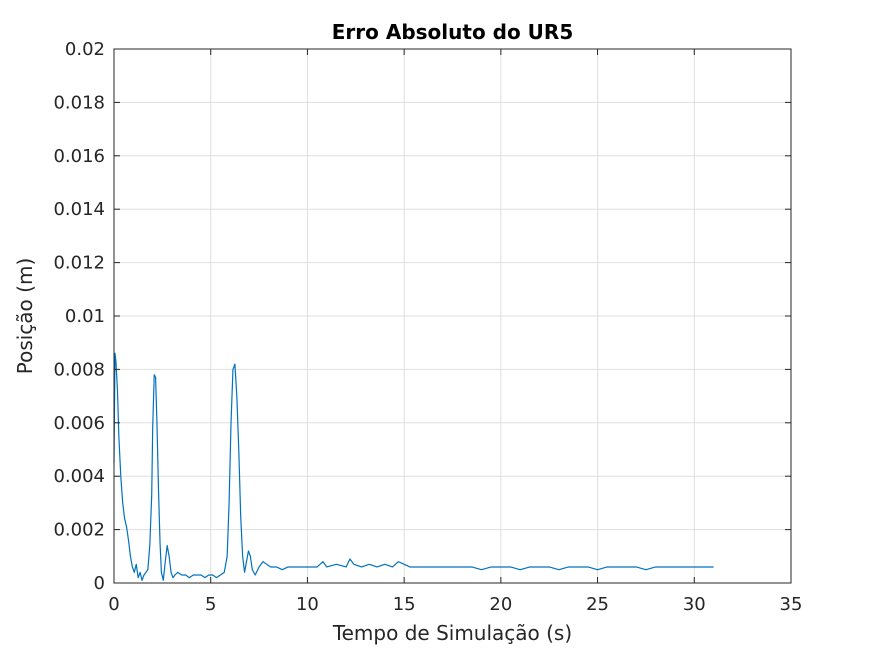 The width and height of the screenshot is (875, 656). Describe the element at coordinates (79, 156) in the screenshot. I see `y-tick-label: 0.016` at that location.